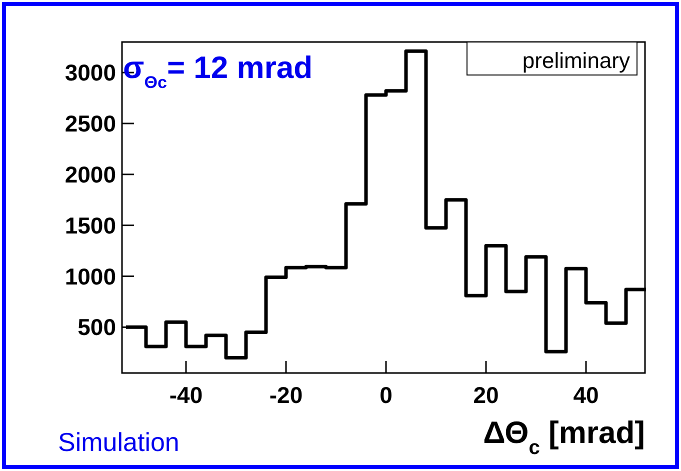 The image size is (681, 471). What do you see at coordinates (286, 395) in the screenshot?
I see `x-tick-label: -20` at bounding box center [286, 395].